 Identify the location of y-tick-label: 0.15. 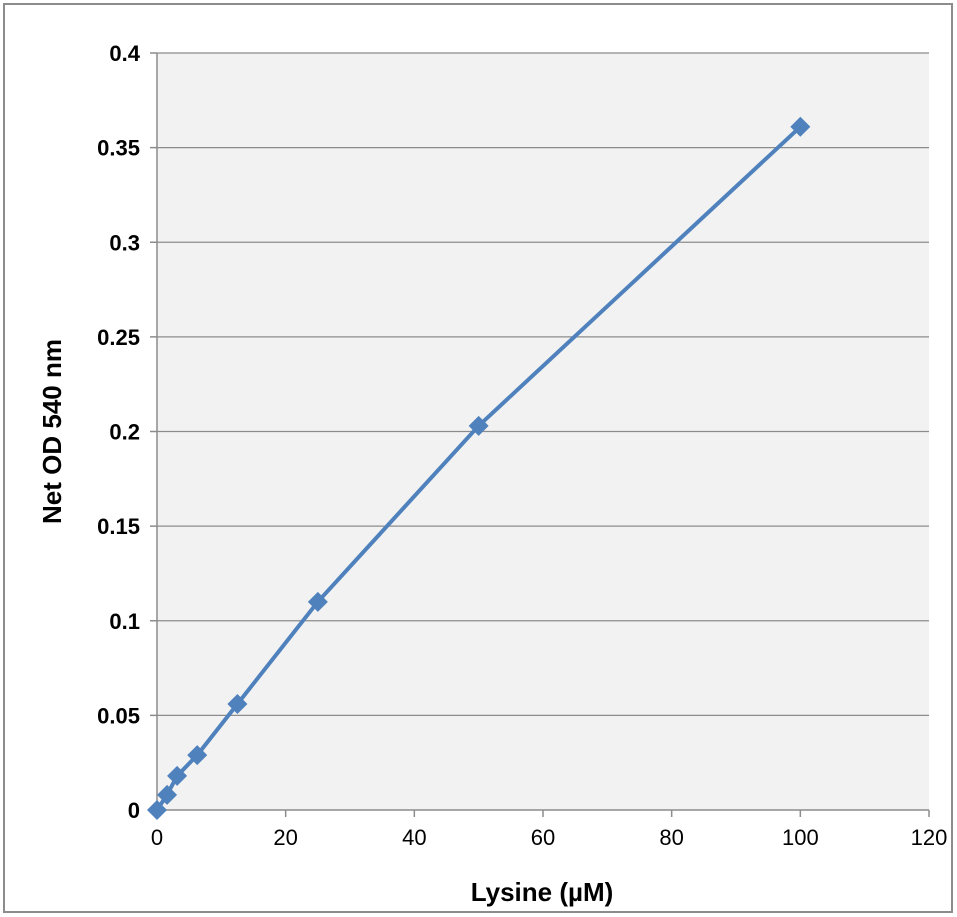
(118, 526).